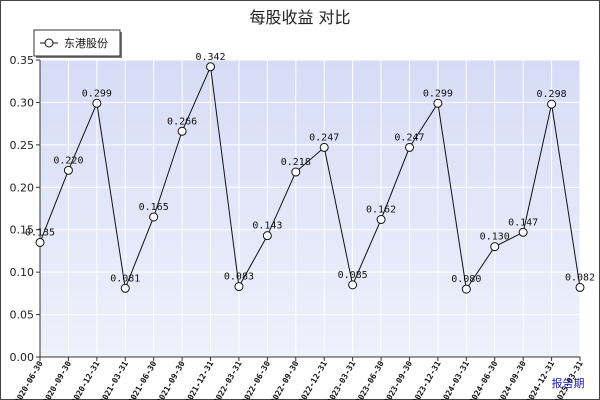 This screenshot has width=600, height=400. Describe the element at coordinates (182, 121) in the screenshot. I see `data-label: 0.266` at that location.